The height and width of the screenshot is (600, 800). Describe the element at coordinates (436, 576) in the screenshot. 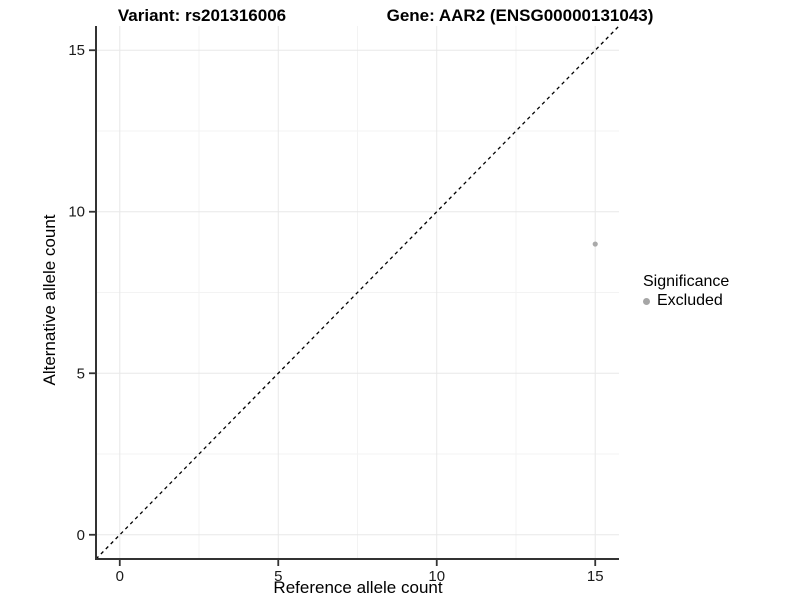

I see `x-tick-label: 10` at that location.